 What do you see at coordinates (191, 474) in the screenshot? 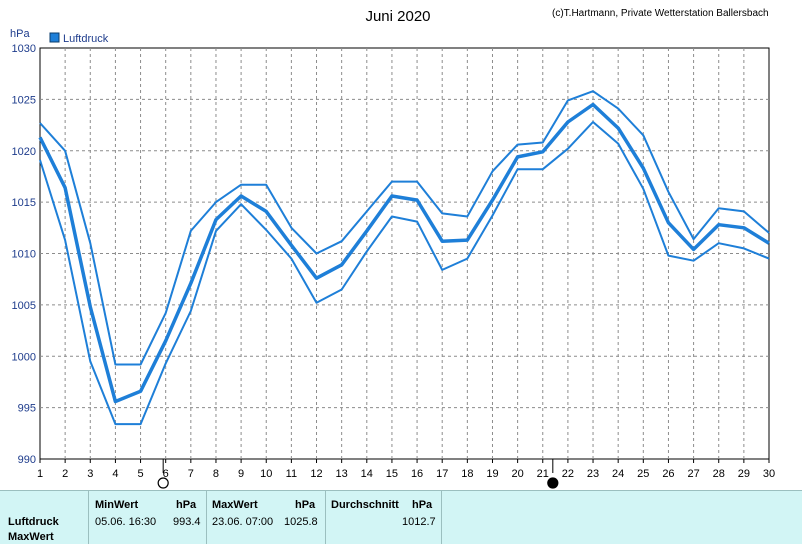
I see `x-tick-label: 7` at bounding box center [191, 474].